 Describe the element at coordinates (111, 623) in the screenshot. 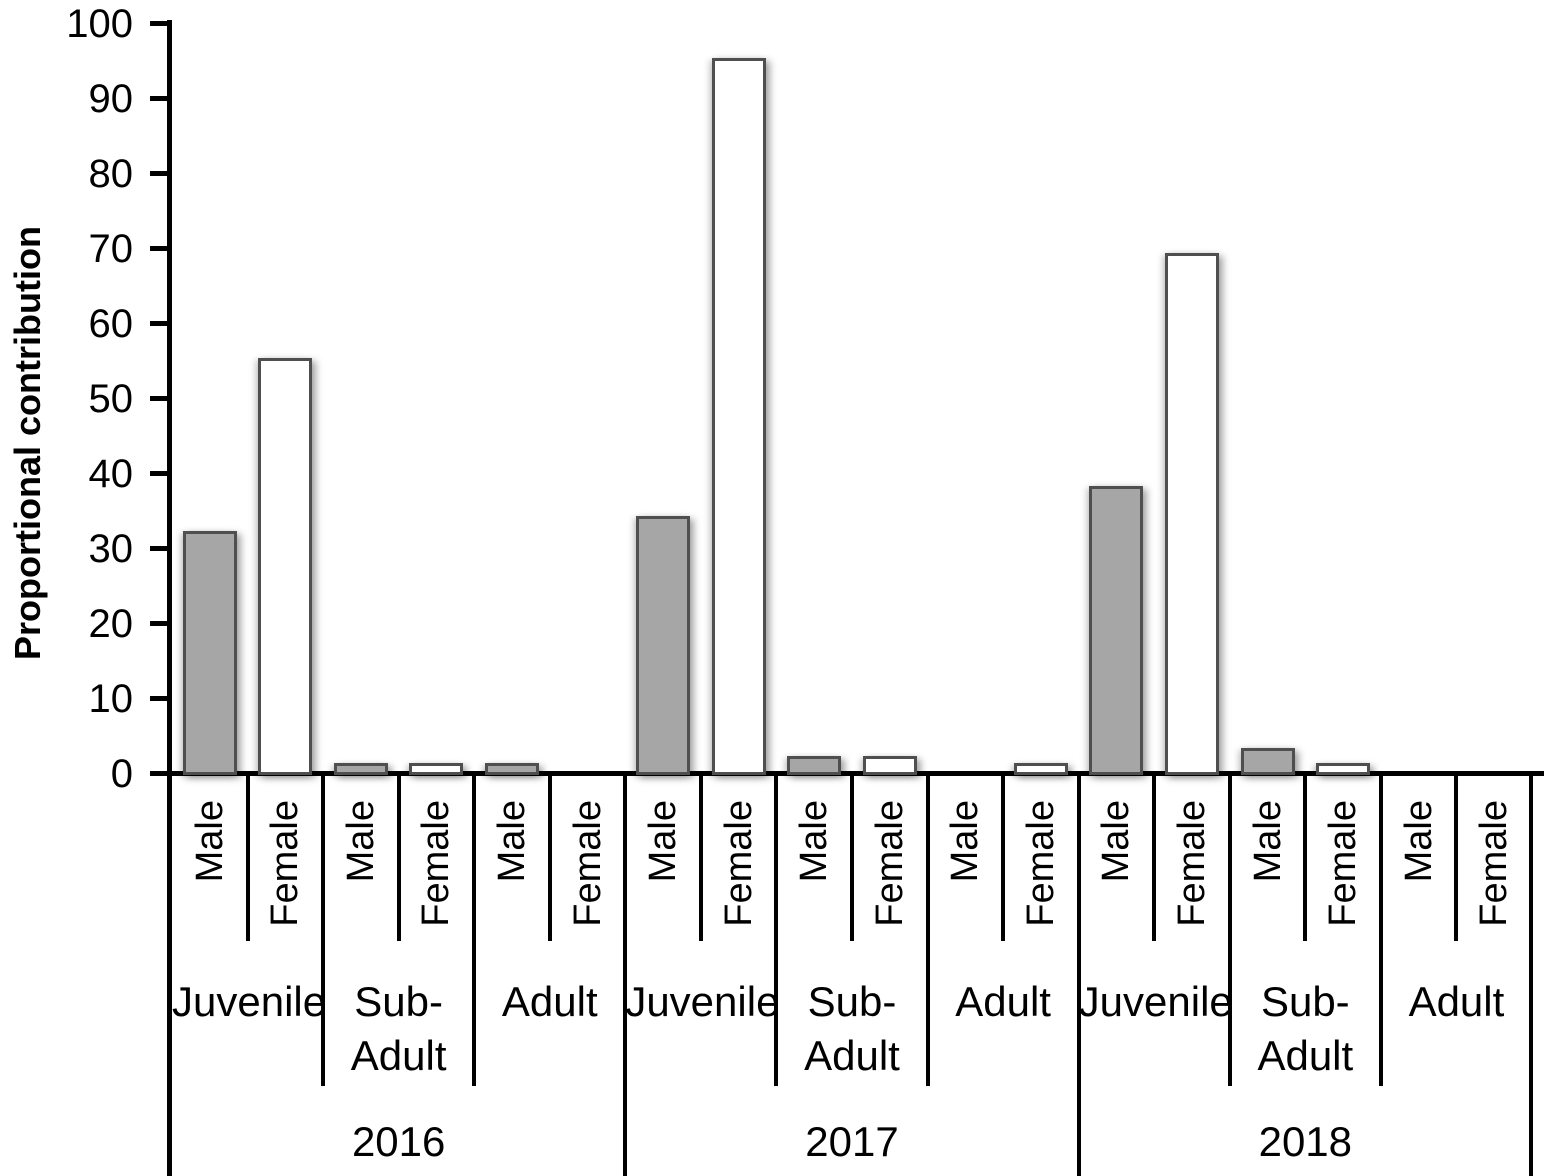

I see `y-tick-label: 20` at that location.